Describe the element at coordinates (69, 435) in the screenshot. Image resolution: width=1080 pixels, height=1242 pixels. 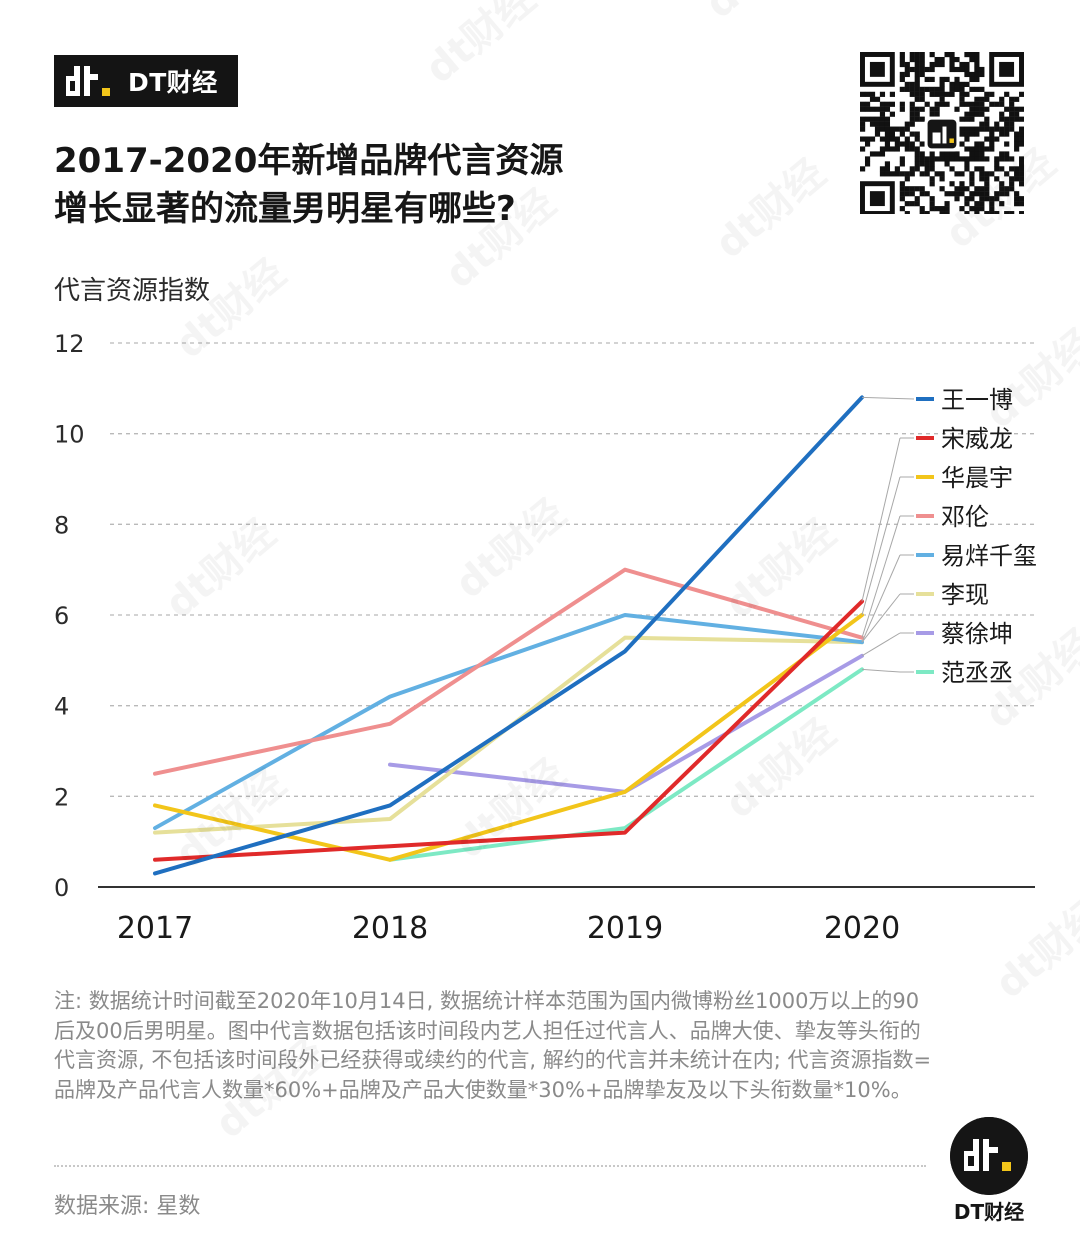
I see `y-tick-label: 10` at that location.